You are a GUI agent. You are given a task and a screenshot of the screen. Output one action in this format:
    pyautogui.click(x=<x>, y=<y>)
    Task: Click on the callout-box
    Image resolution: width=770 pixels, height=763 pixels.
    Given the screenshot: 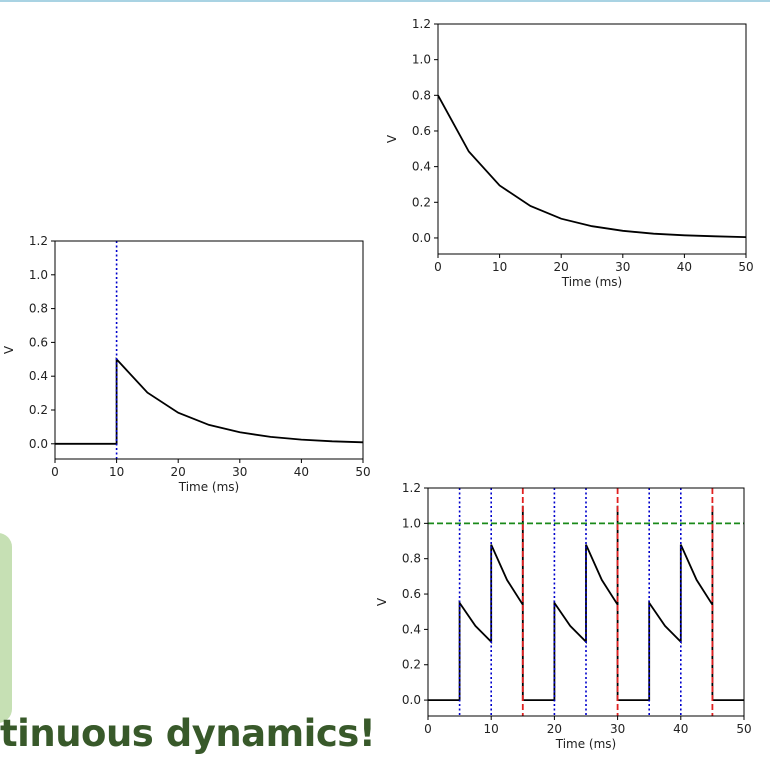 What is the action you would take?
    pyautogui.click(x=6, y=628)
    